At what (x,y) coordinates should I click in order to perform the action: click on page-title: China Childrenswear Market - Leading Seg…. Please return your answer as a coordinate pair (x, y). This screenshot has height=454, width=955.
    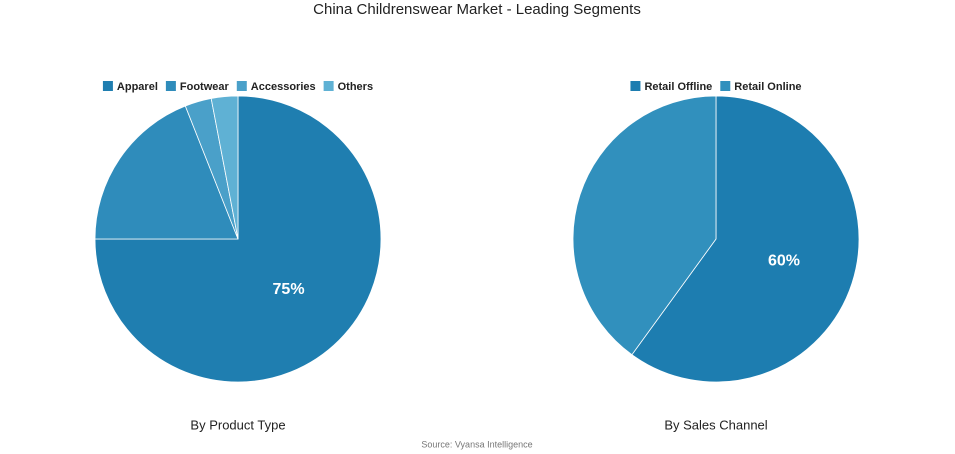
    Looking at the image, I should click on (477, 9).